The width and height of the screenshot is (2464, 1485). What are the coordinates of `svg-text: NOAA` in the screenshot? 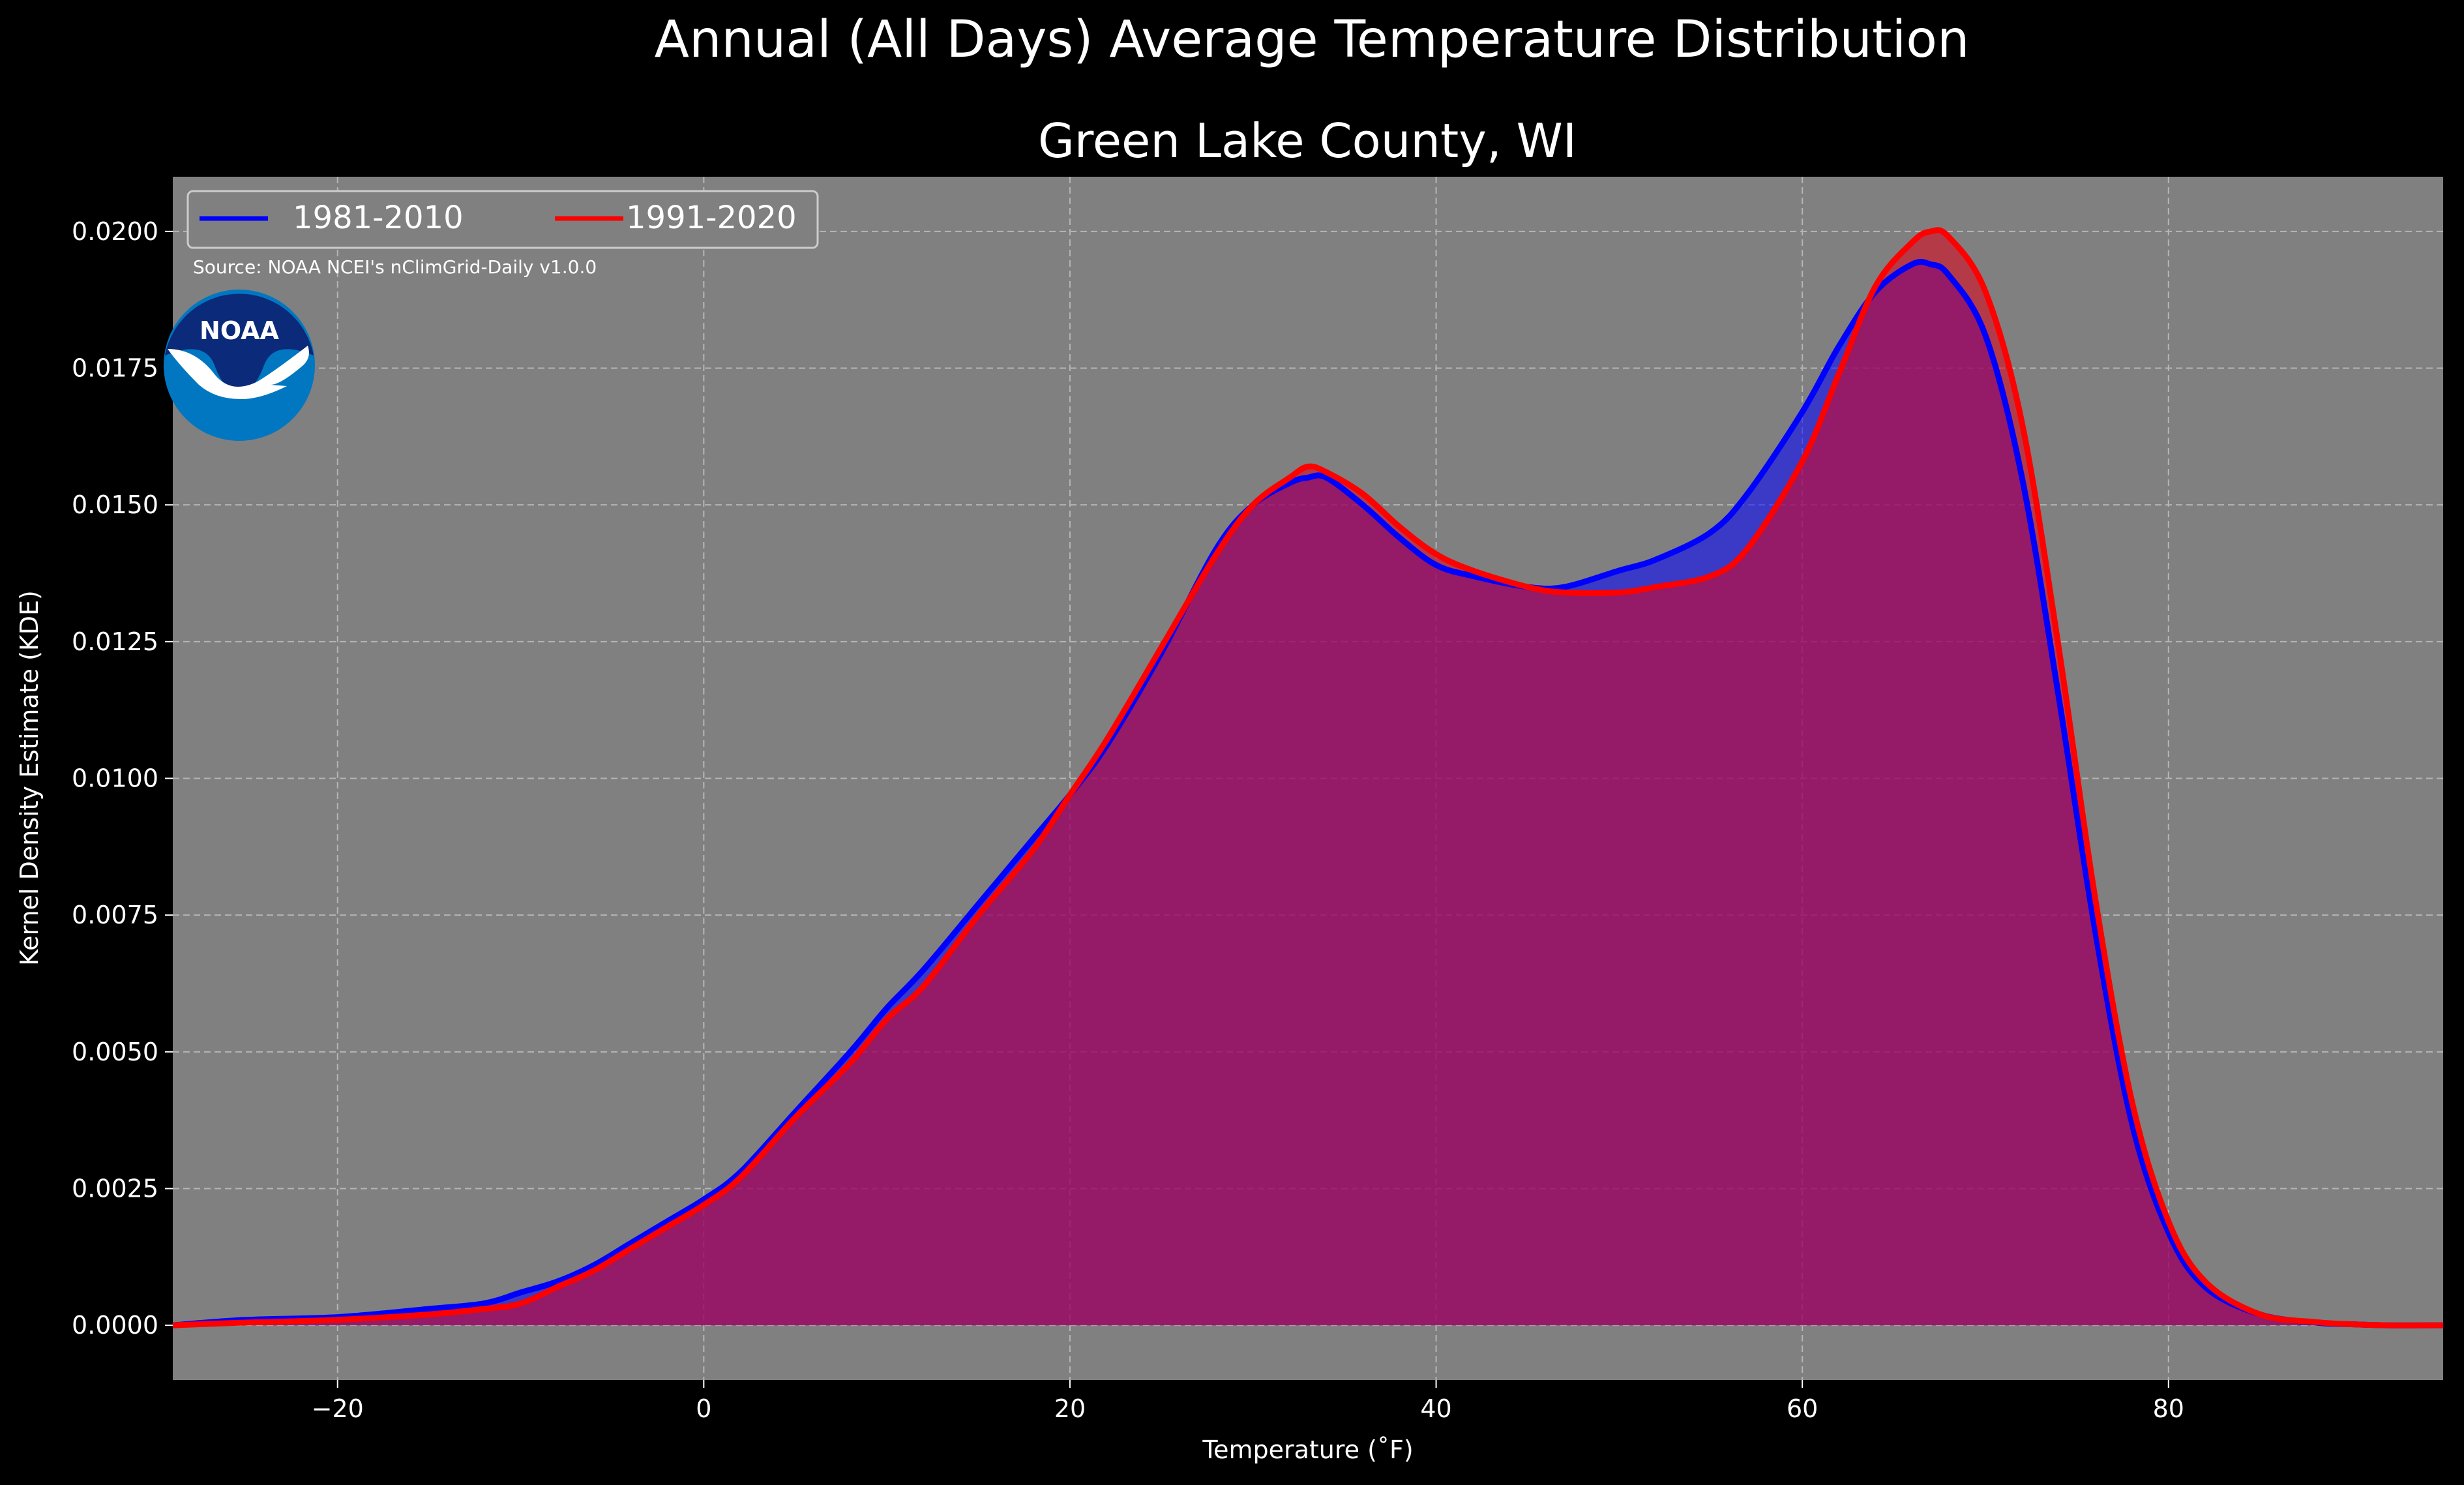 It's located at (239, 331).